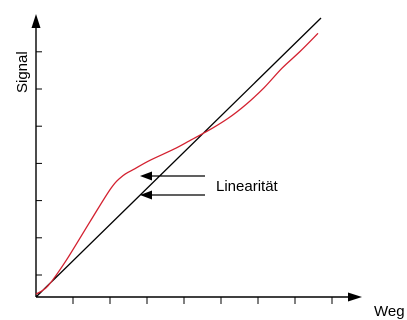 The image size is (407, 320). Describe the element at coordinates (355, 297) in the screenshot. I see `x-axis-arrowhead` at that location.